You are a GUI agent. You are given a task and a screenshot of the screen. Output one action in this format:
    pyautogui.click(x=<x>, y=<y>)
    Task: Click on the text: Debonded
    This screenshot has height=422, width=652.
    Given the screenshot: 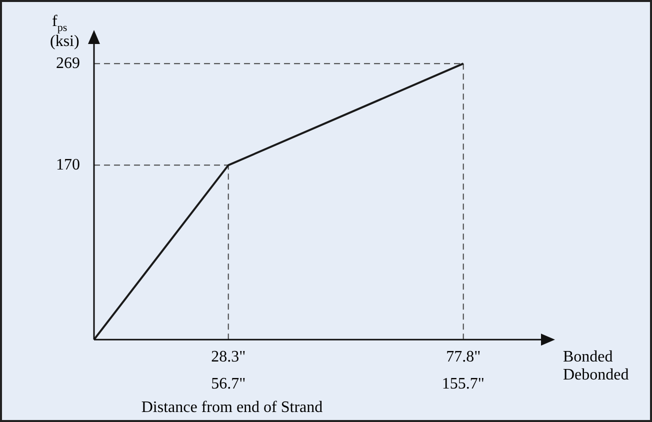 What is the action you would take?
    pyautogui.click(x=596, y=375)
    